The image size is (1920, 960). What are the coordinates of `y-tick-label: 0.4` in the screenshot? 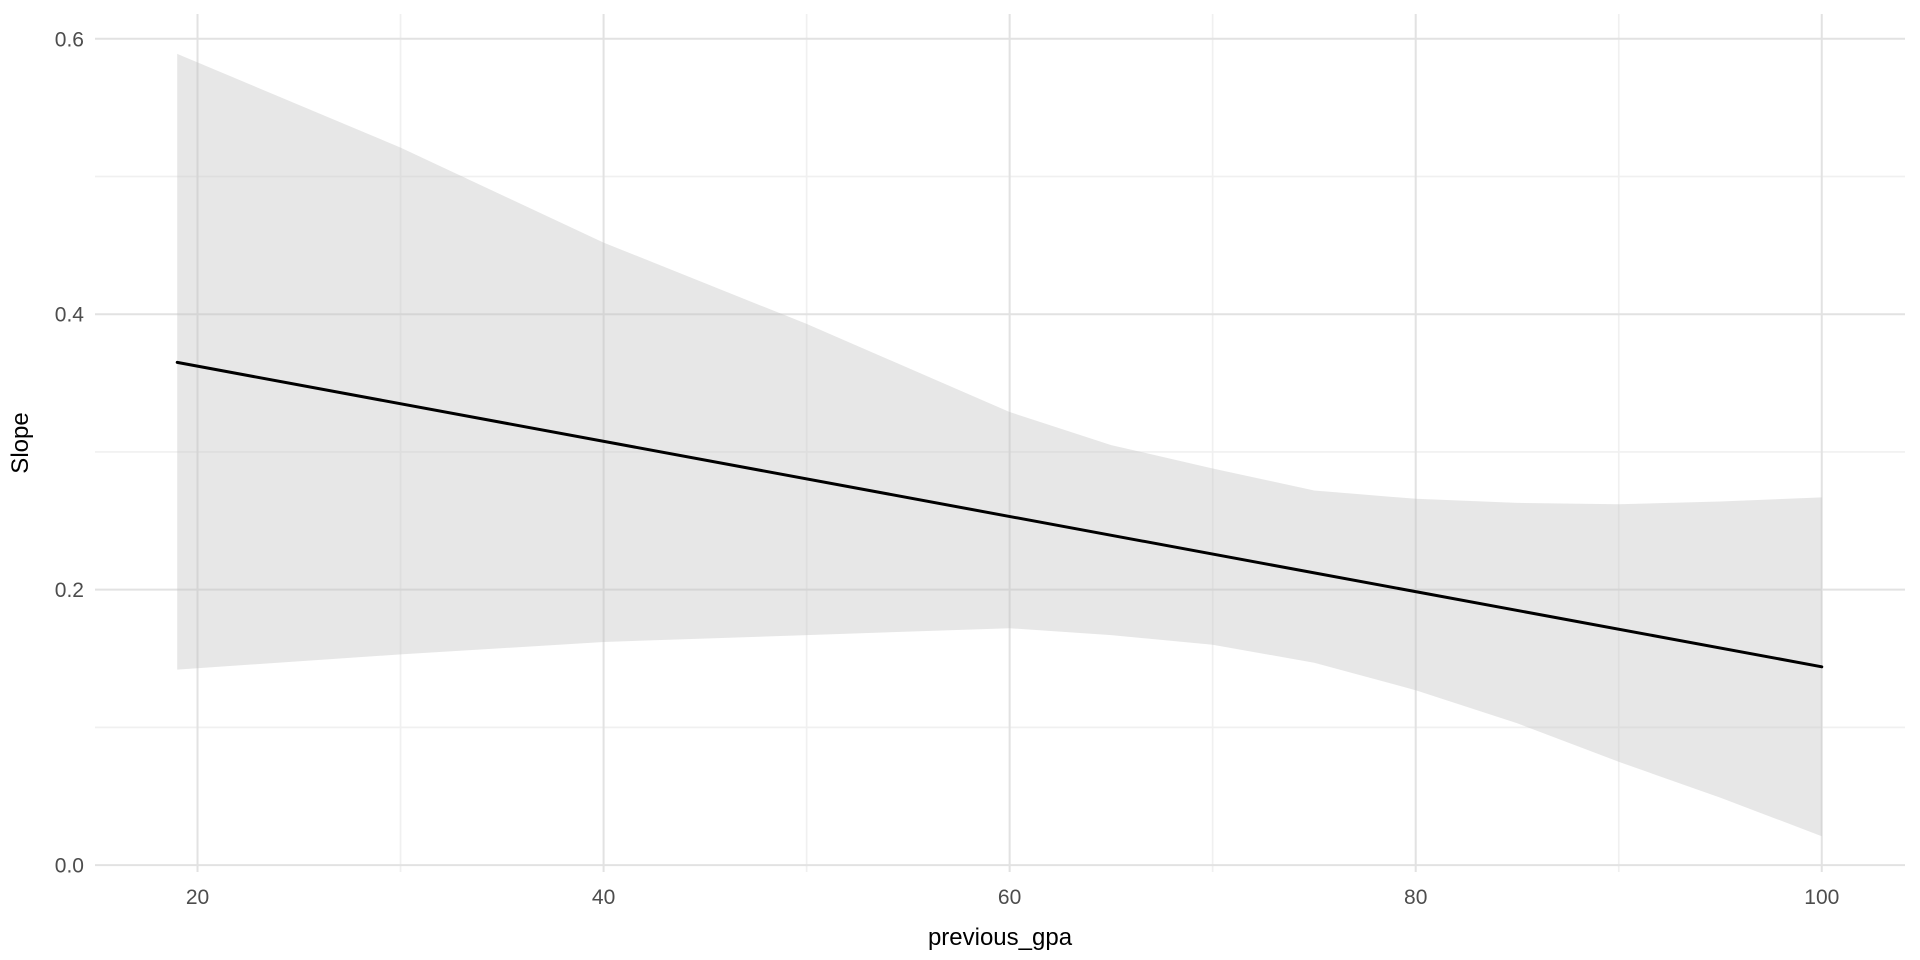 It's located at (70, 315).